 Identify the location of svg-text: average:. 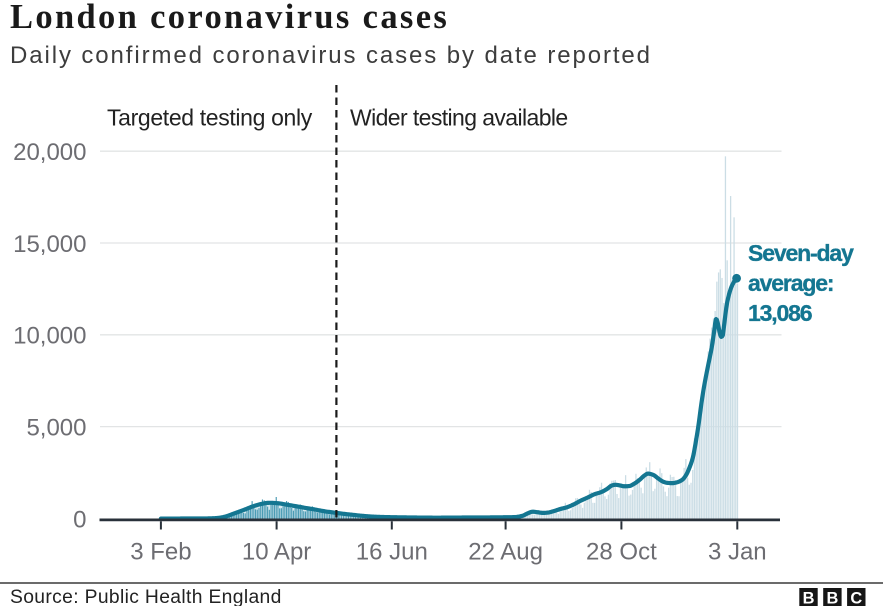
(790, 283).